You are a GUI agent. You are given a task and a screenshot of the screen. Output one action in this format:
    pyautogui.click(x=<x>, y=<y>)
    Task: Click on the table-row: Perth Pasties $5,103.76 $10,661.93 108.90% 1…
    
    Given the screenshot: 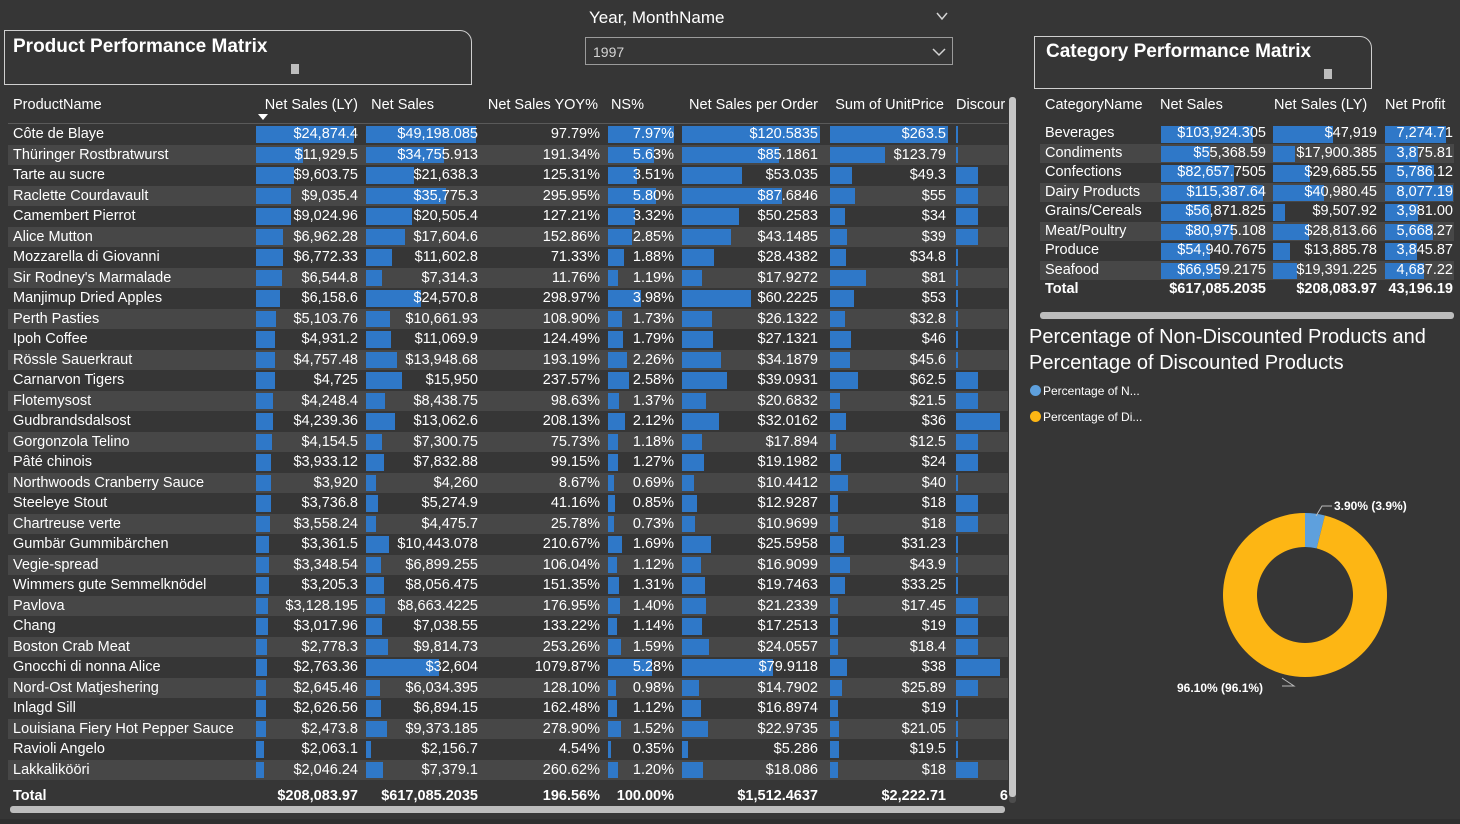 What is the action you would take?
    pyautogui.click(x=508, y=318)
    